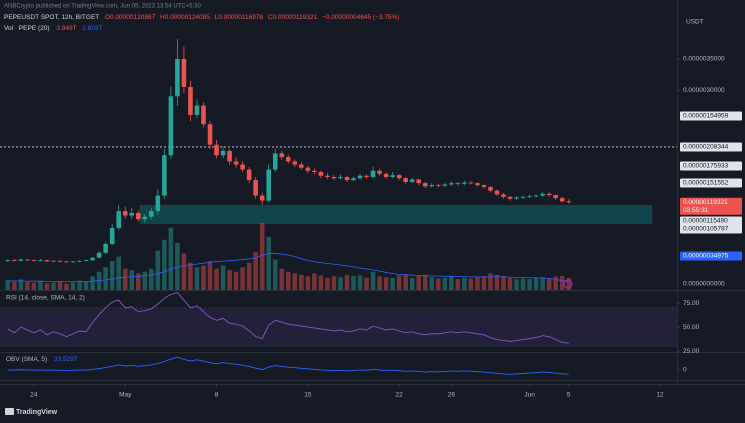  Describe the element at coordinates (185, 17) in the screenshot. I see `ohlc-value: H0.00000124085` at that location.